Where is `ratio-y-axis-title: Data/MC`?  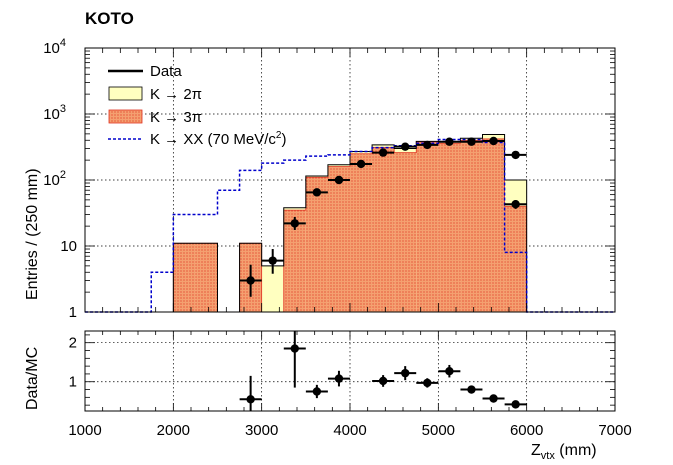
ratio-y-axis-title: Data/MC is located at coordinates (32, 378).